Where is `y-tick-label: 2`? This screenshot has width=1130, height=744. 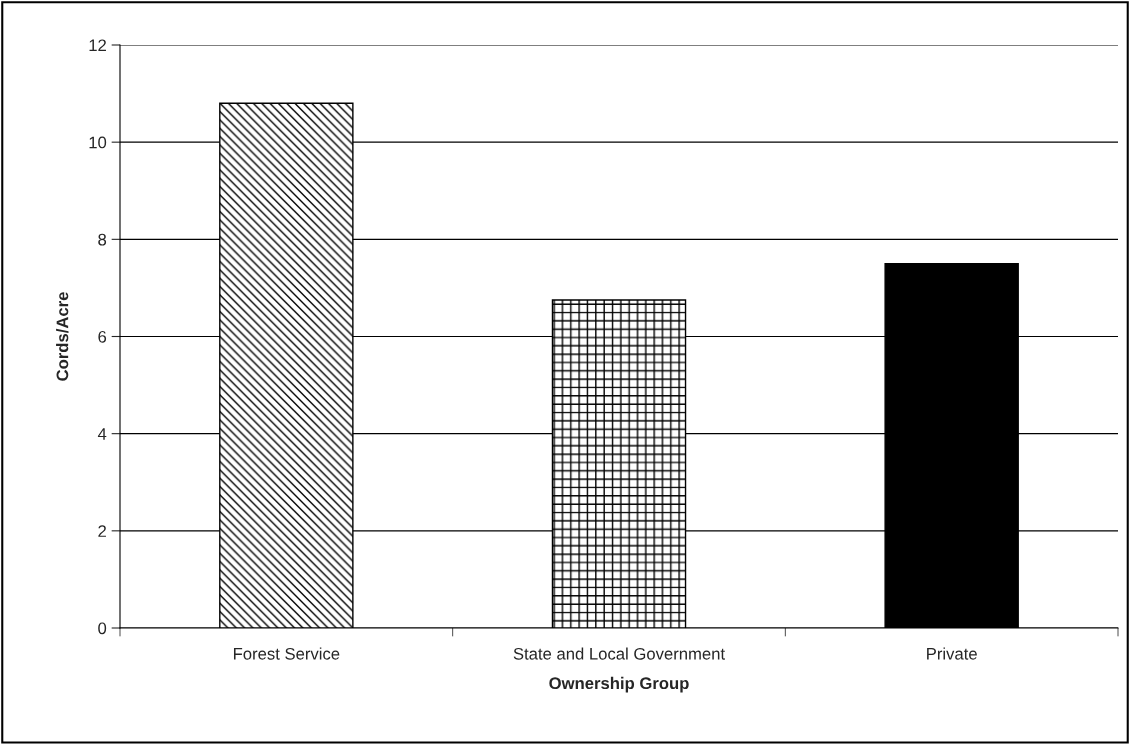 y-tick-label: 2 is located at coordinates (102, 531).